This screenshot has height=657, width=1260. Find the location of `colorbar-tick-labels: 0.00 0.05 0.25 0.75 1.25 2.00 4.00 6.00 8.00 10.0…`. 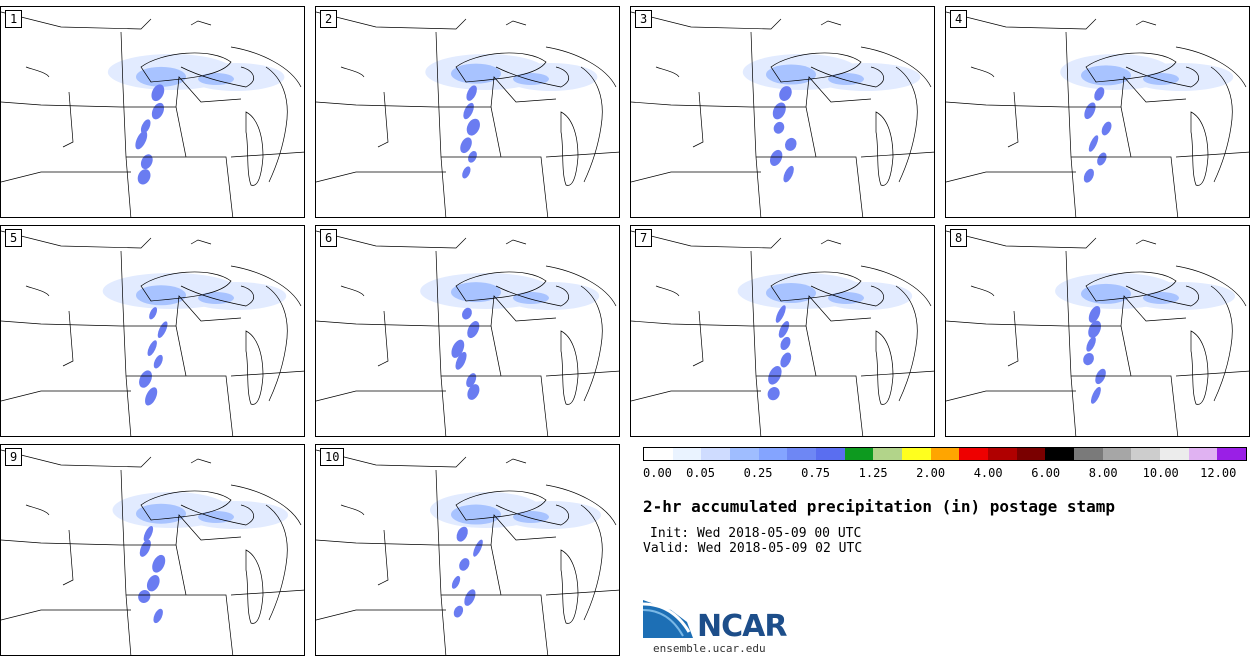

colorbar-tick-labels: 0.00 0.05 0.25 0.75 1.25 2.00 4.00 6.00 8.00 10.0… is located at coordinates (945, 473).